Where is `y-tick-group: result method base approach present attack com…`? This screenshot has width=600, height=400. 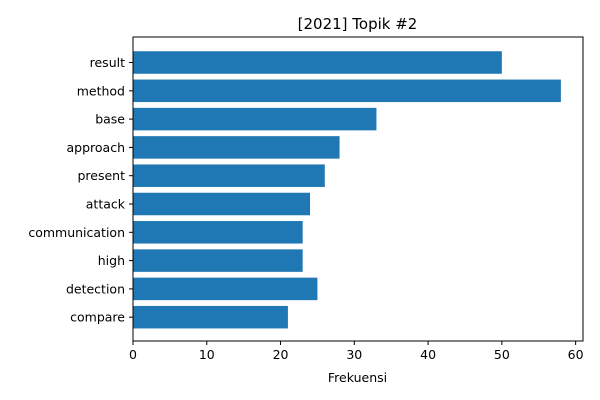
y-tick-group: result method base approach present attack com… is located at coordinates (80, 190).